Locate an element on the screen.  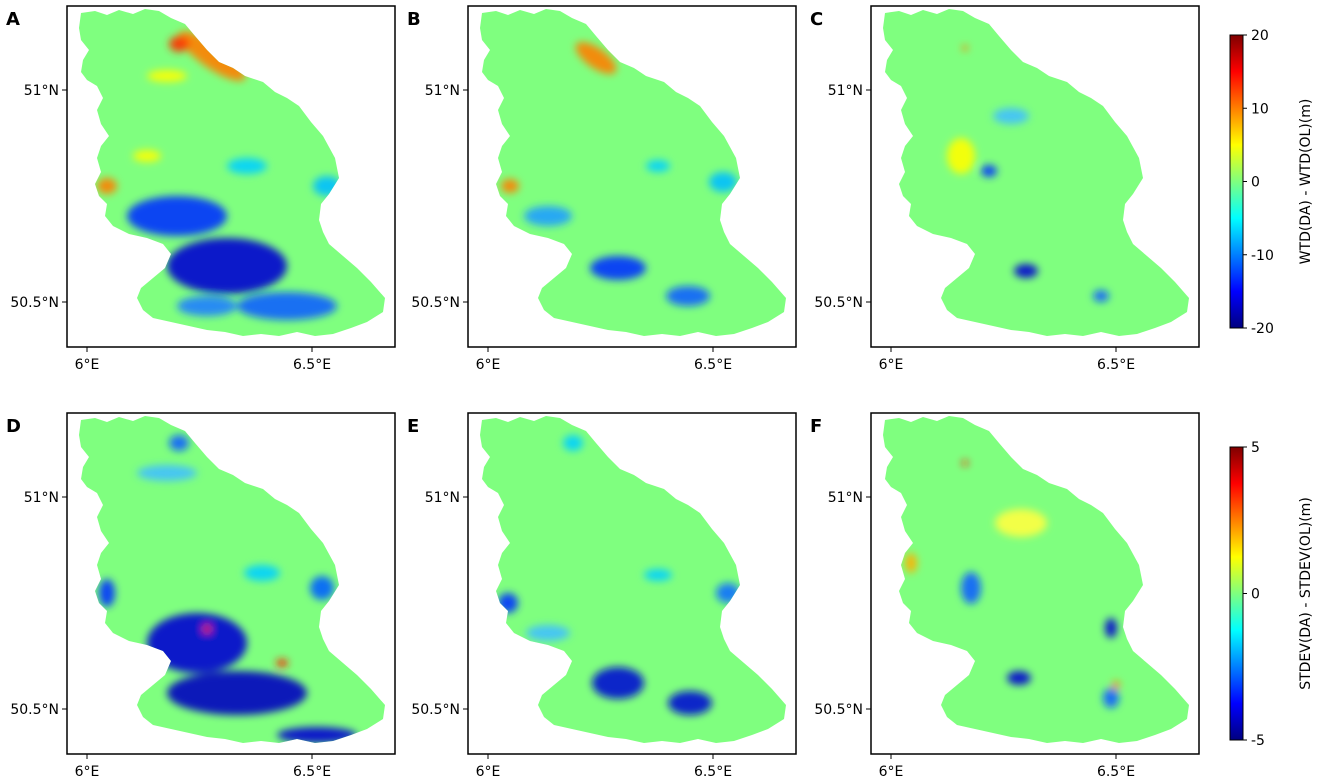
map-panel-e: E 6°E 6.5°E 51°N 50.5°N is located at coordinates (602, 596).